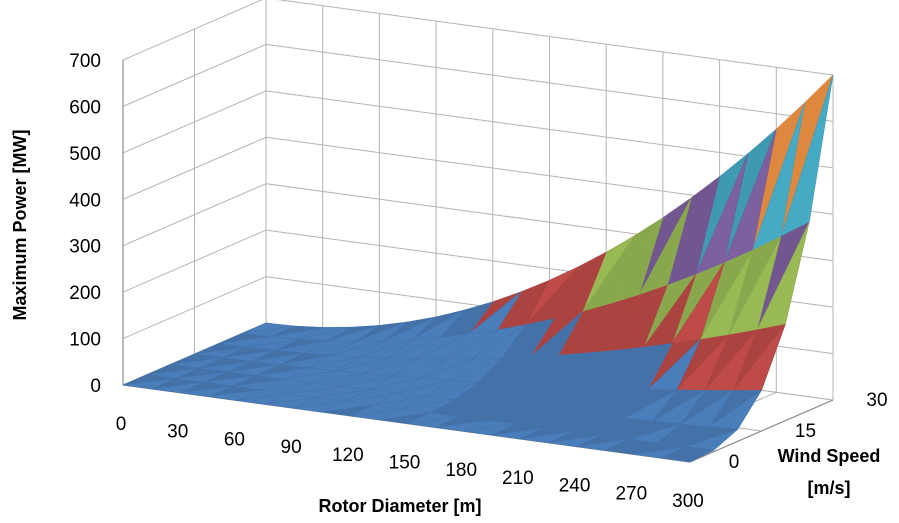 The image size is (899, 523). What do you see at coordinates (348, 455) in the screenshot?
I see `x-tick-label: 120` at bounding box center [348, 455].